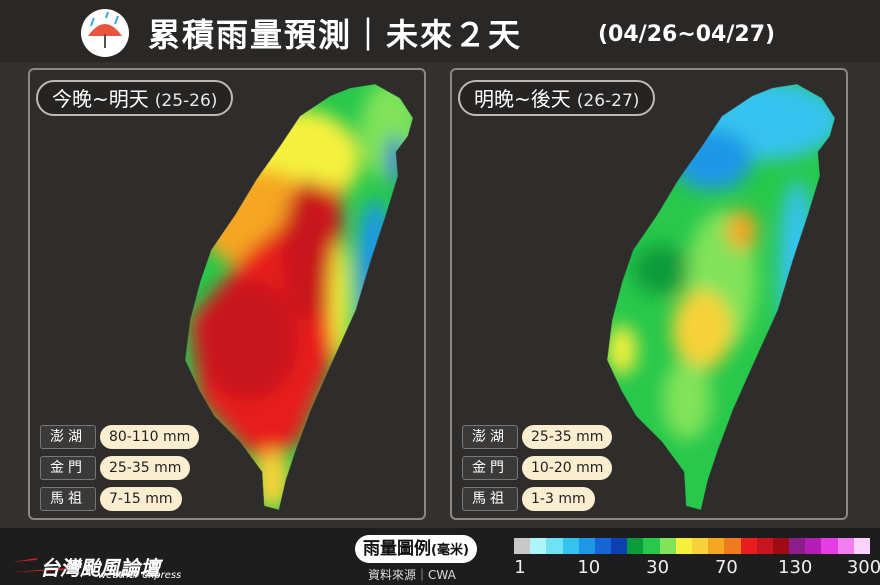 The image size is (880, 585). I want to click on legend-tick: 30, so click(658, 567).